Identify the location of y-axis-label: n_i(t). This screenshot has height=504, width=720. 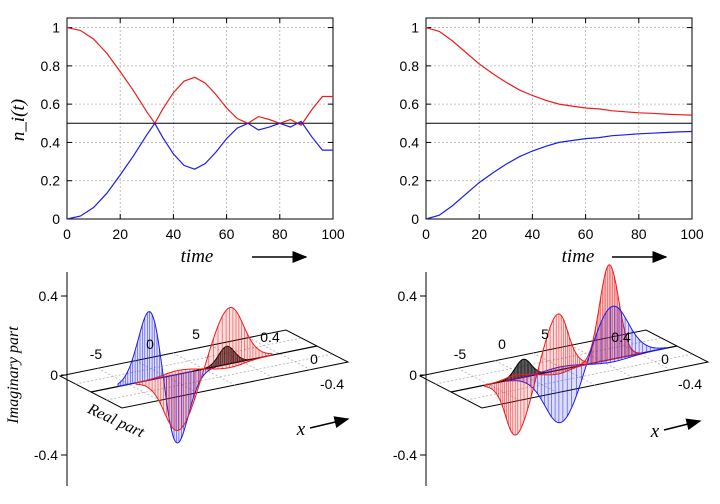
(18, 120).